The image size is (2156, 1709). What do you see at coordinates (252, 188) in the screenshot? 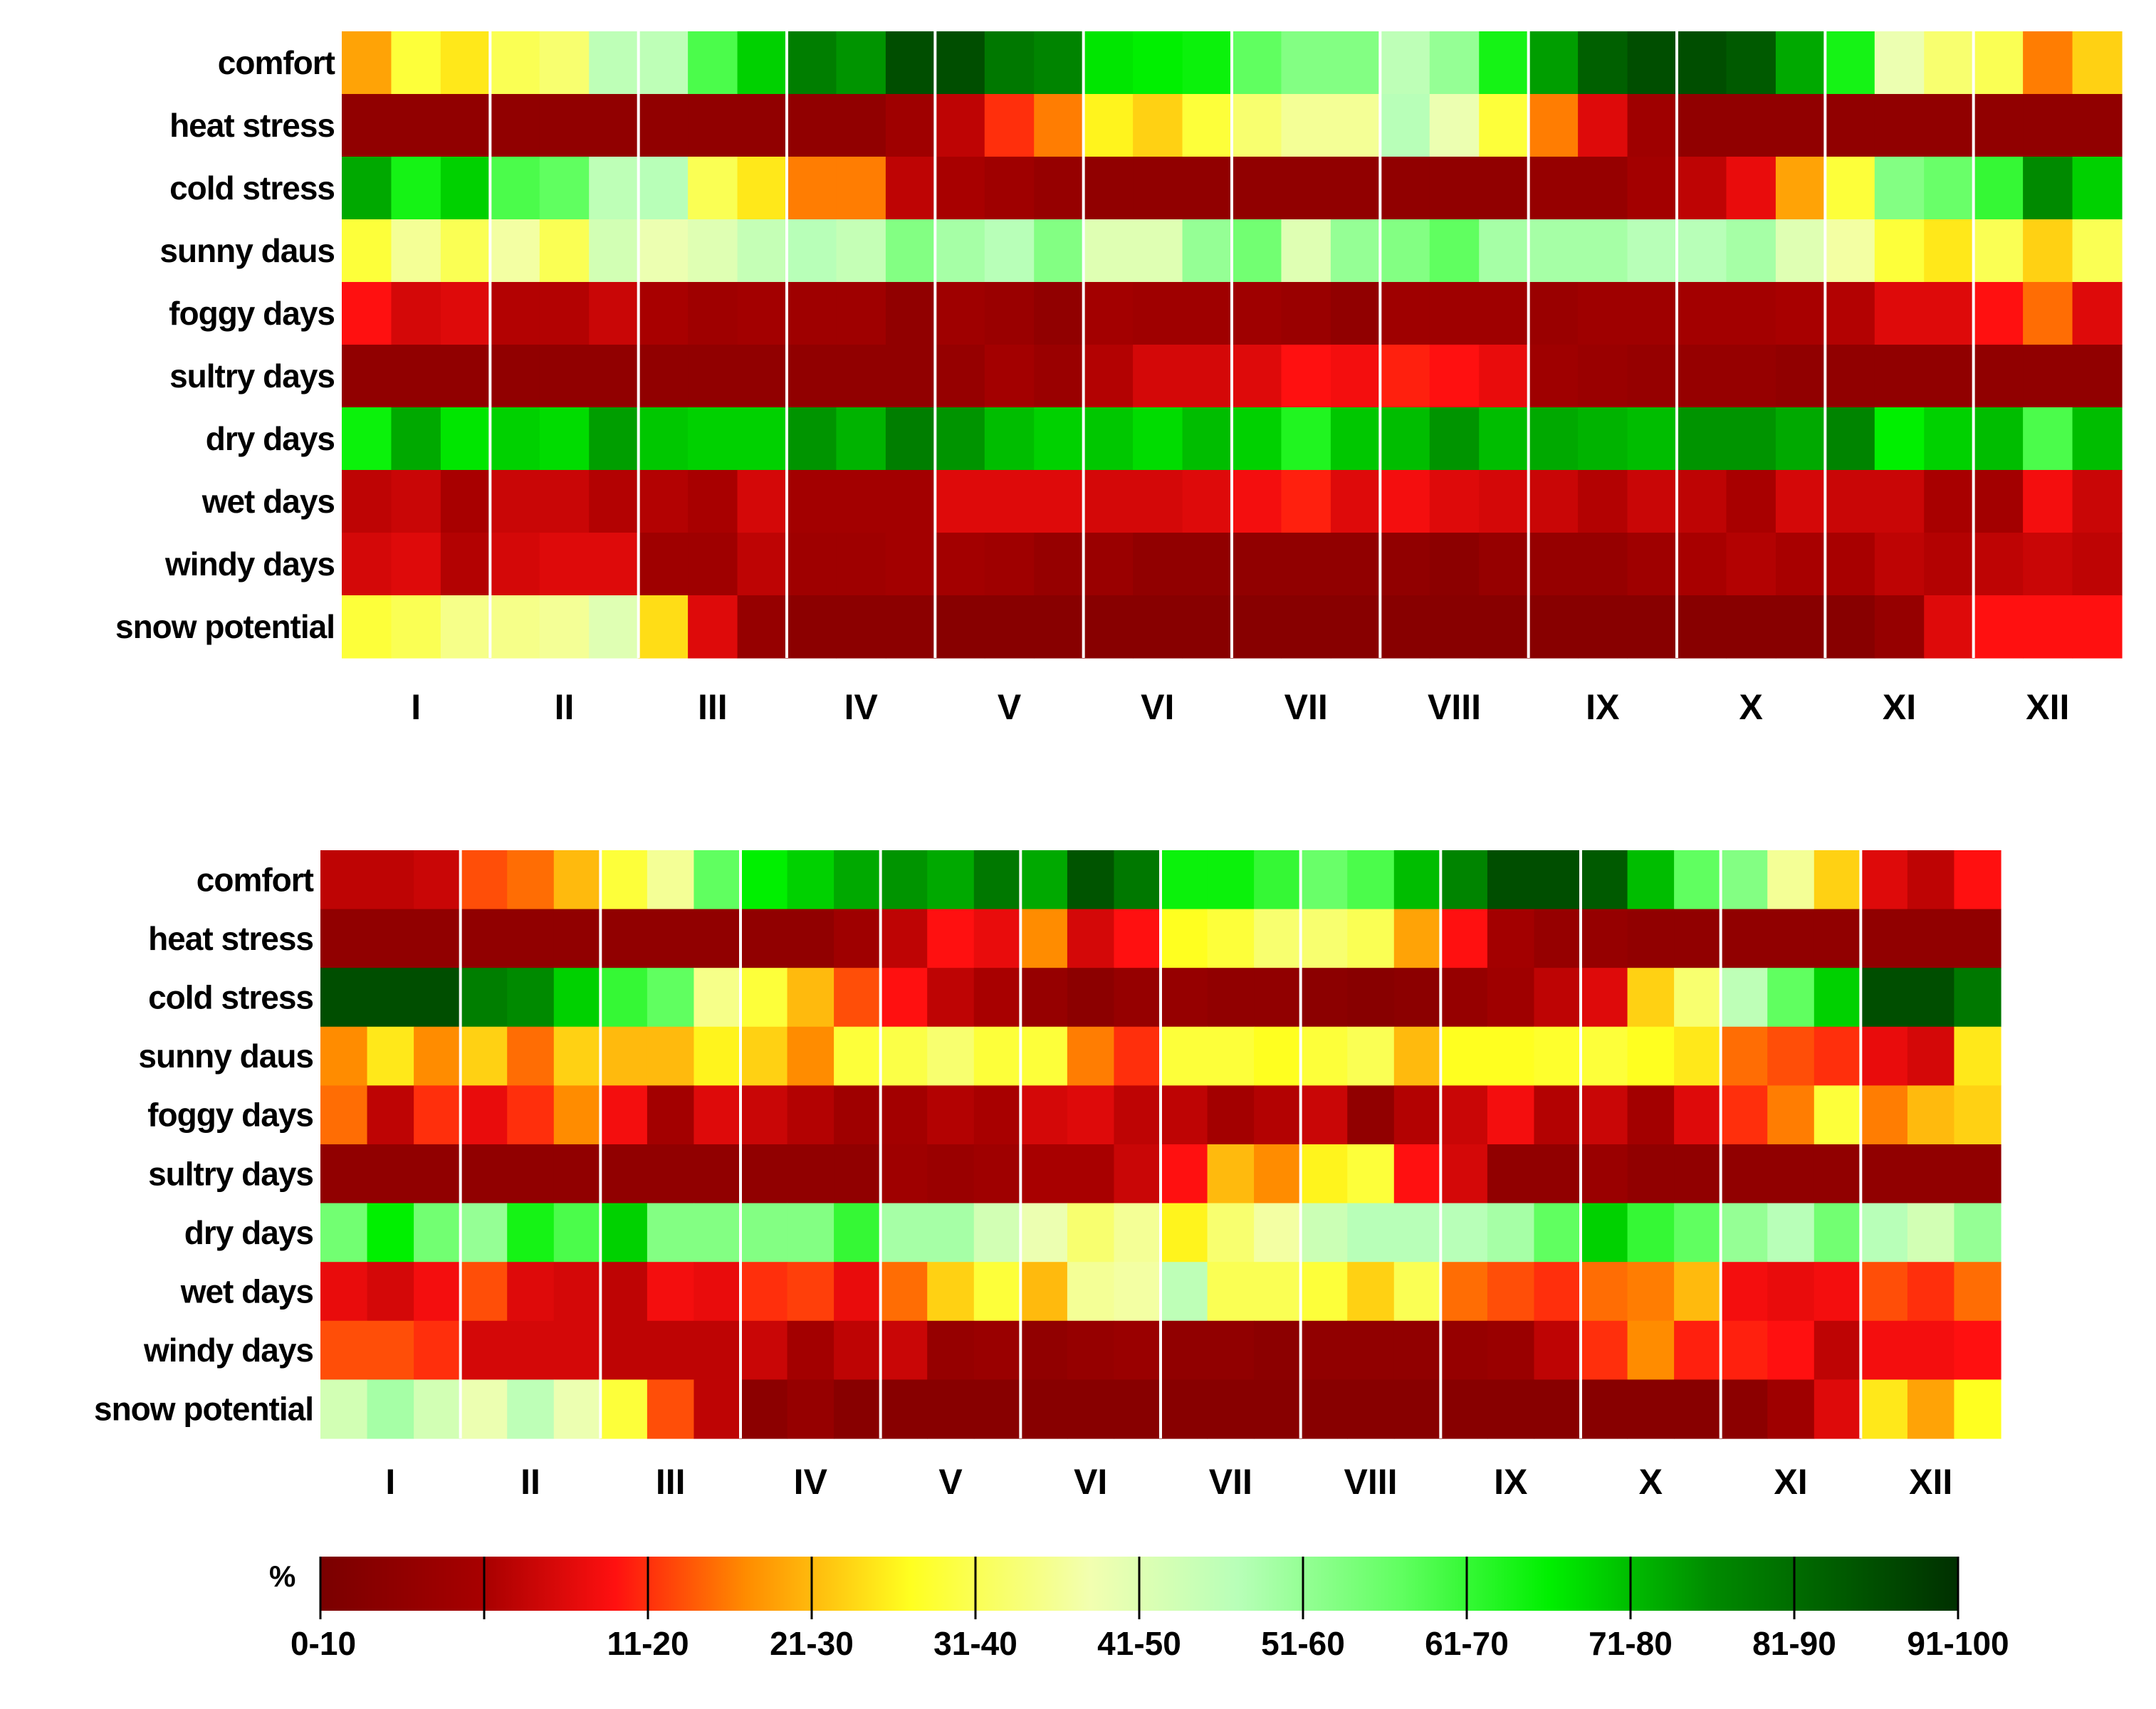
I see `row-label: cold stress` at bounding box center [252, 188].